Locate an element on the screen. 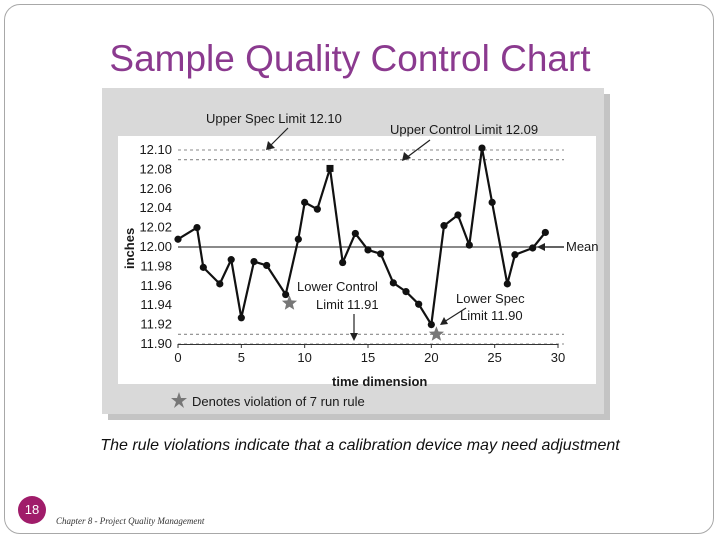 Image resolution: width=720 pixels, height=540 pixels. y-tick-label-9: 11.92 is located at coordinates (156, 324).